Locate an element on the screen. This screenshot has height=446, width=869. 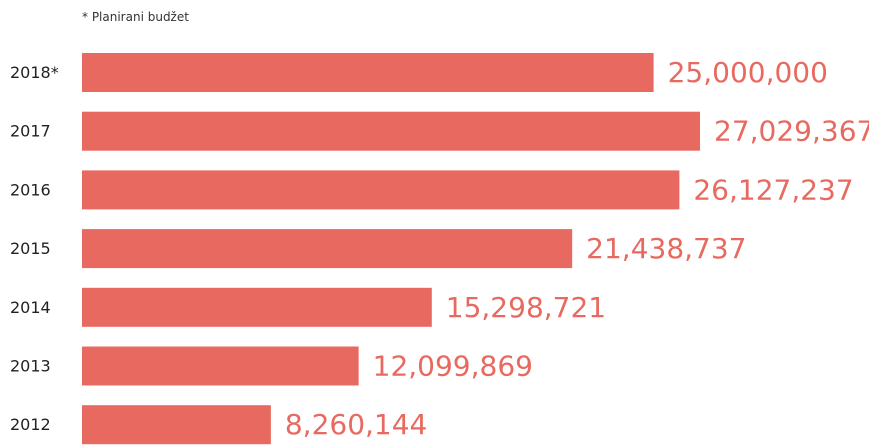
chart-note: * Planirani budžet is located at coordinates (135, 17).